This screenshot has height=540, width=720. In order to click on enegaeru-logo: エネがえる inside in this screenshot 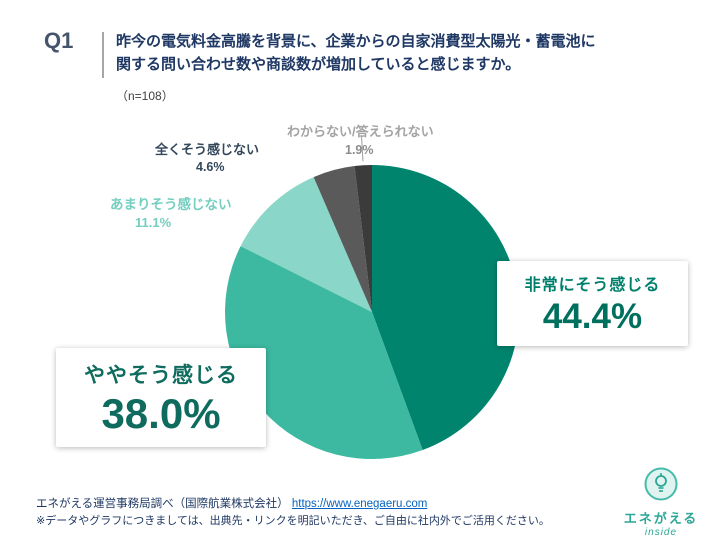, I will do `click(661, 502)`.